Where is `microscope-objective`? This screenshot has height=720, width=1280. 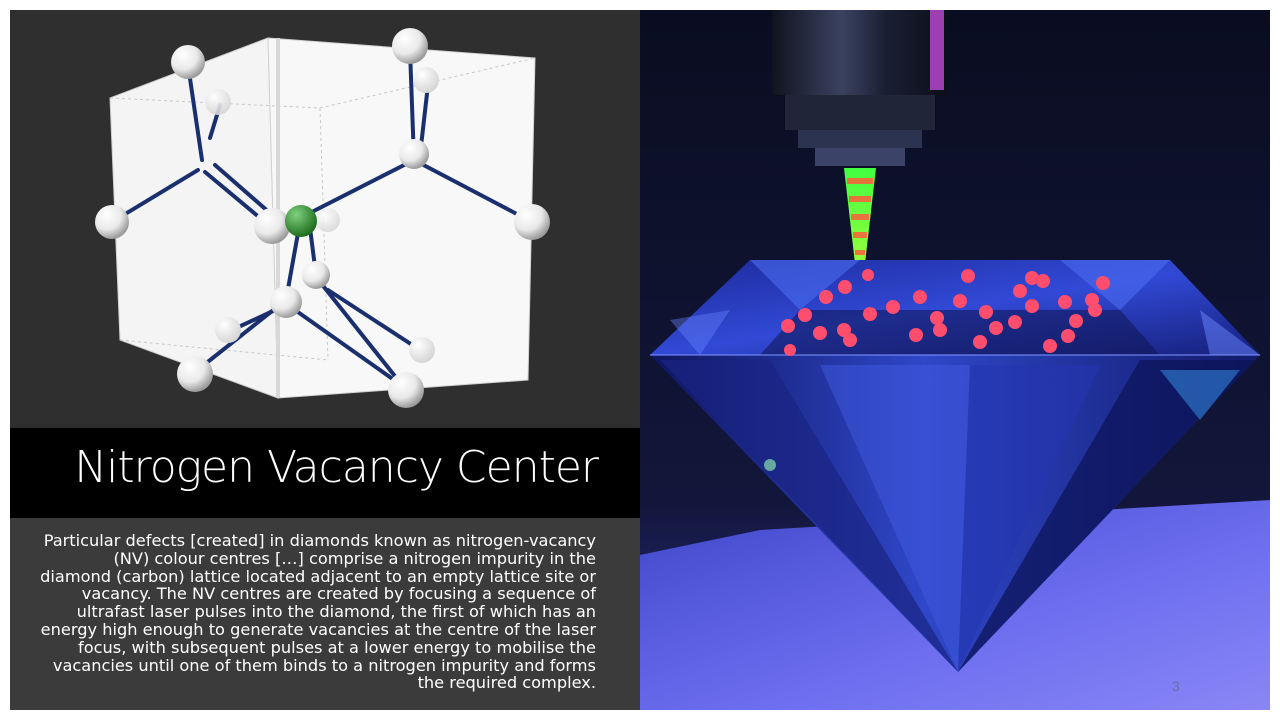 microscope-objective is located at coordinates (859, 88).